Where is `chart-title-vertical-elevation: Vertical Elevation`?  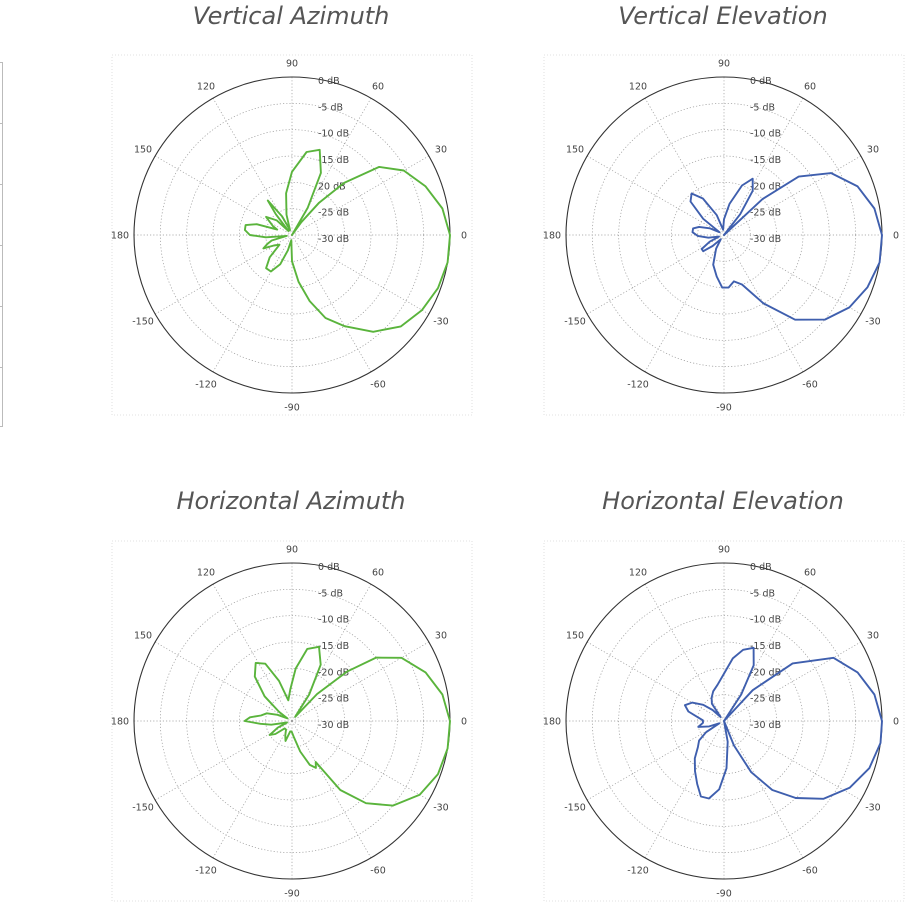 chart-title-vertical-elevation: Vertical Elevation is located at coordinates (723, 16).